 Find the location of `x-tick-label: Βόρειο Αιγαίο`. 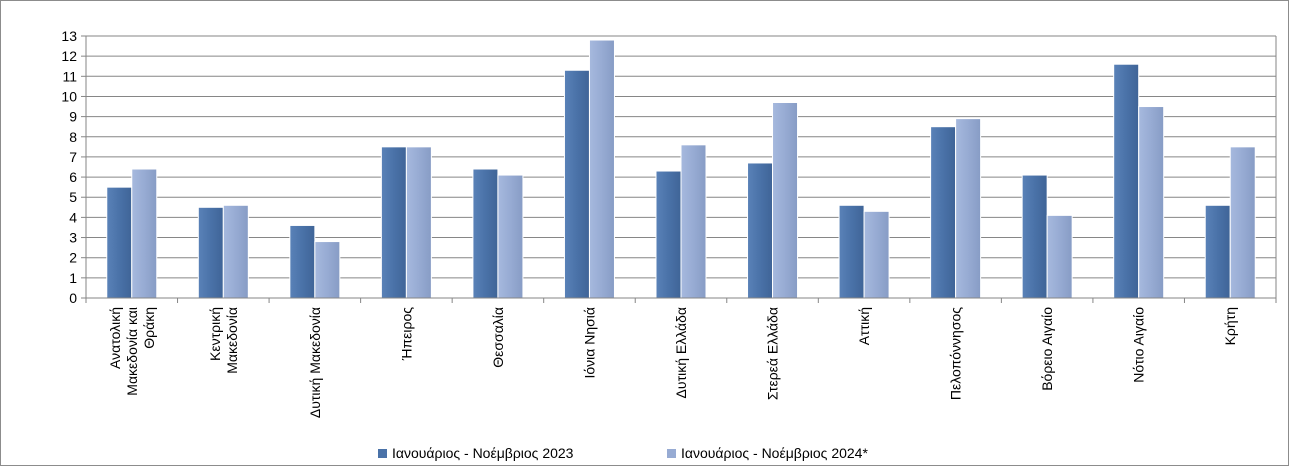

x-tick-label: Βόρειο Αιγαίο is located at coordinates (1047, 349).